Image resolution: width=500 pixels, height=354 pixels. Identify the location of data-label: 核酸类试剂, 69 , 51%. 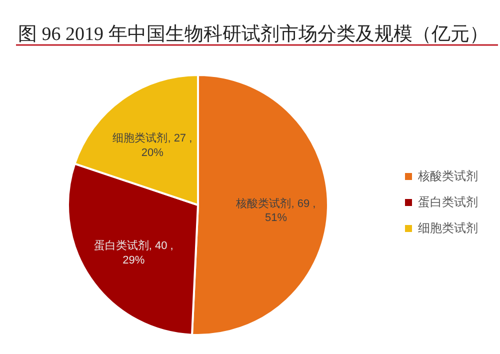
(275, 210).